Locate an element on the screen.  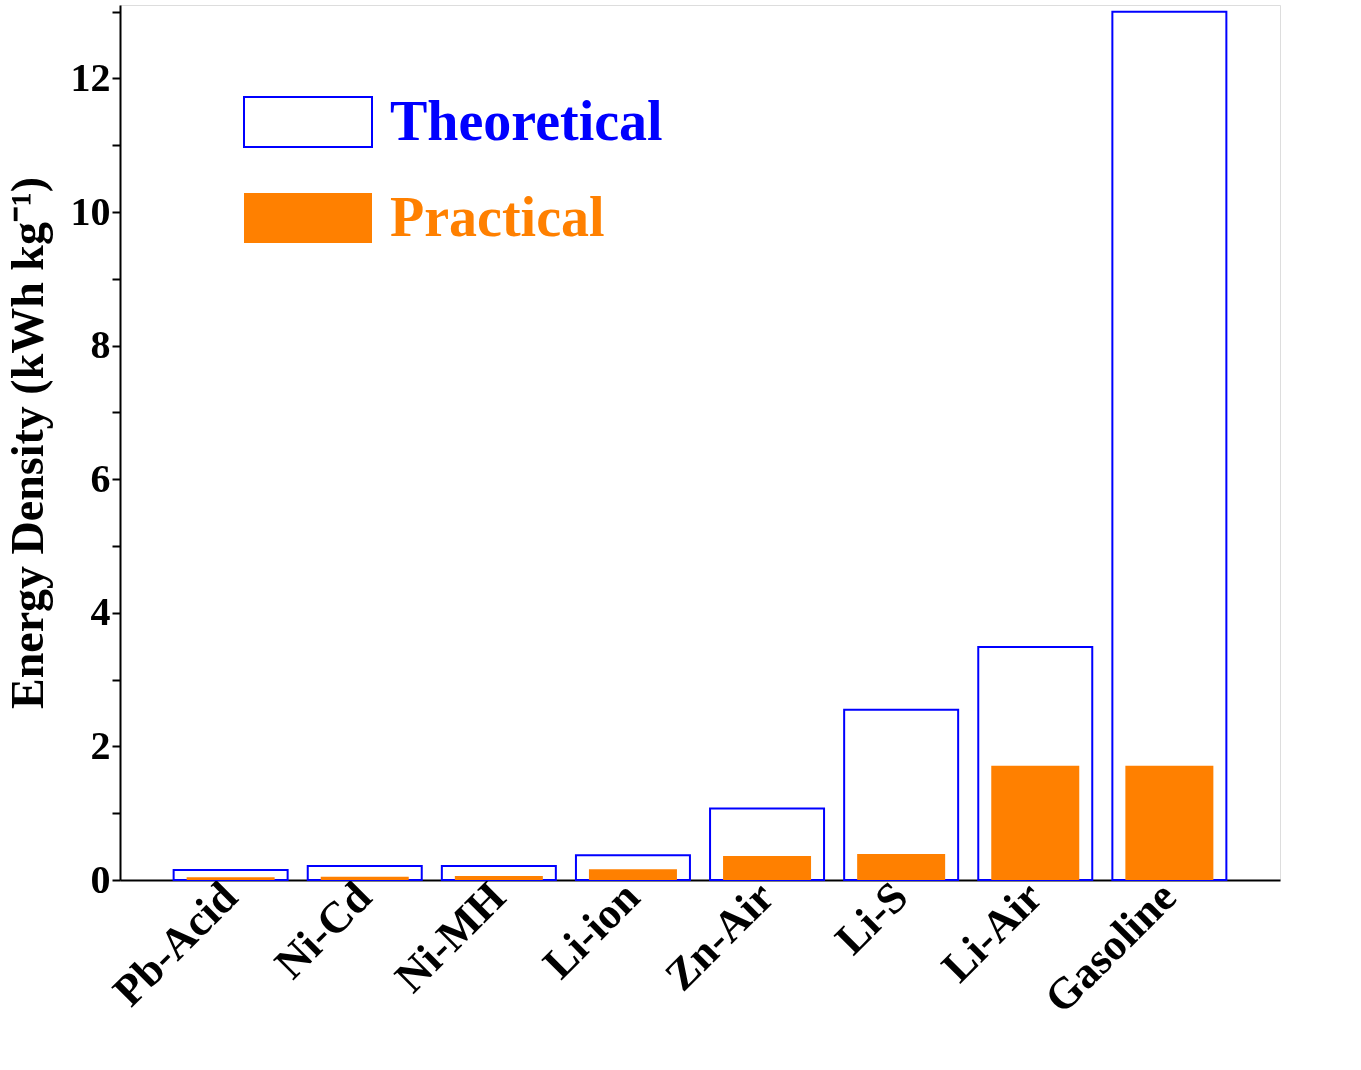
legend-label: Theoretical is located at coordinates (526, 121).